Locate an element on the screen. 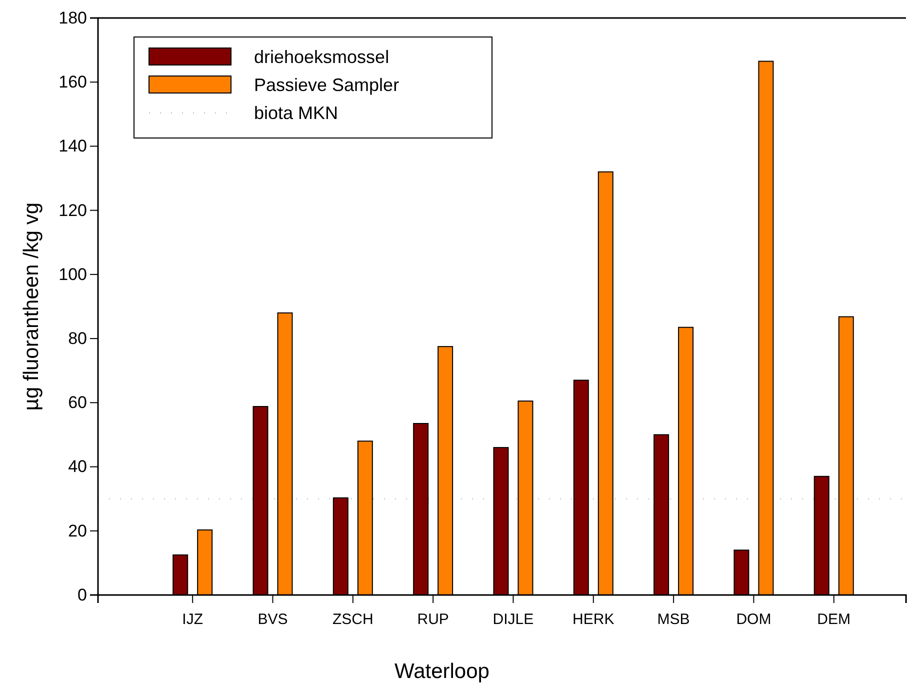 This screenshot has height=688, width=907. x-tick-label: RUP is located at coordinates (433, 619).